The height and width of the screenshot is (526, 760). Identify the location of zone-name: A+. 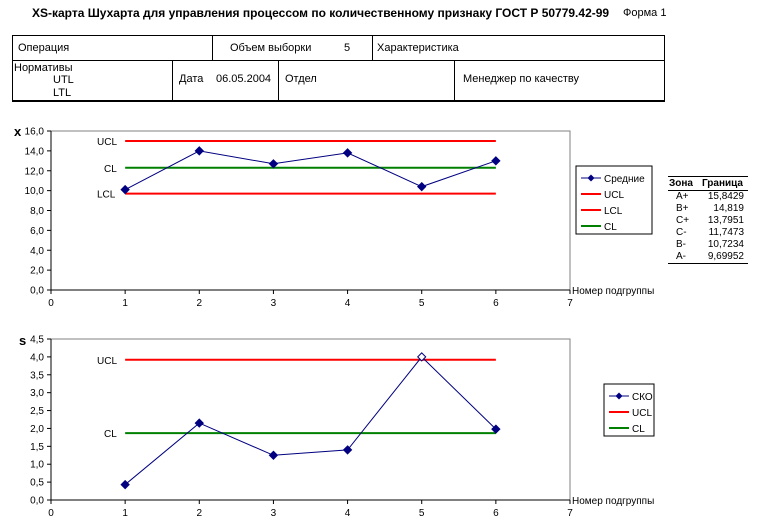
(682, 196).